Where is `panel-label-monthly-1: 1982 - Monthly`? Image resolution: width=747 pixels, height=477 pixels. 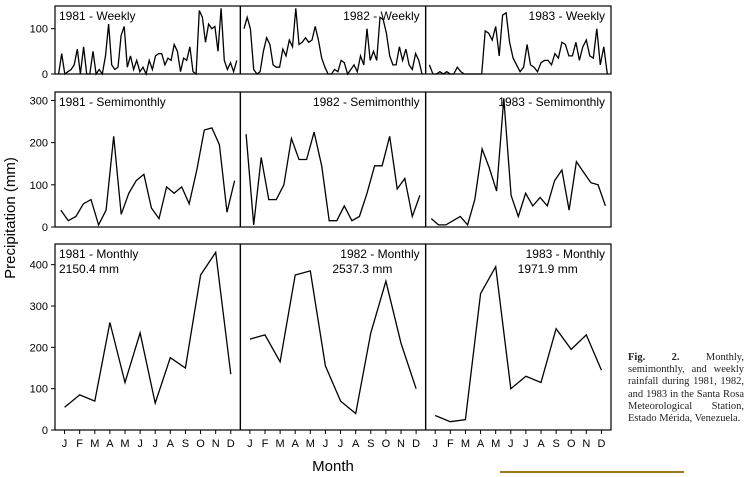
panel-label-monthly-1: 1982 - Monthly is located at coordinates (379, 254).